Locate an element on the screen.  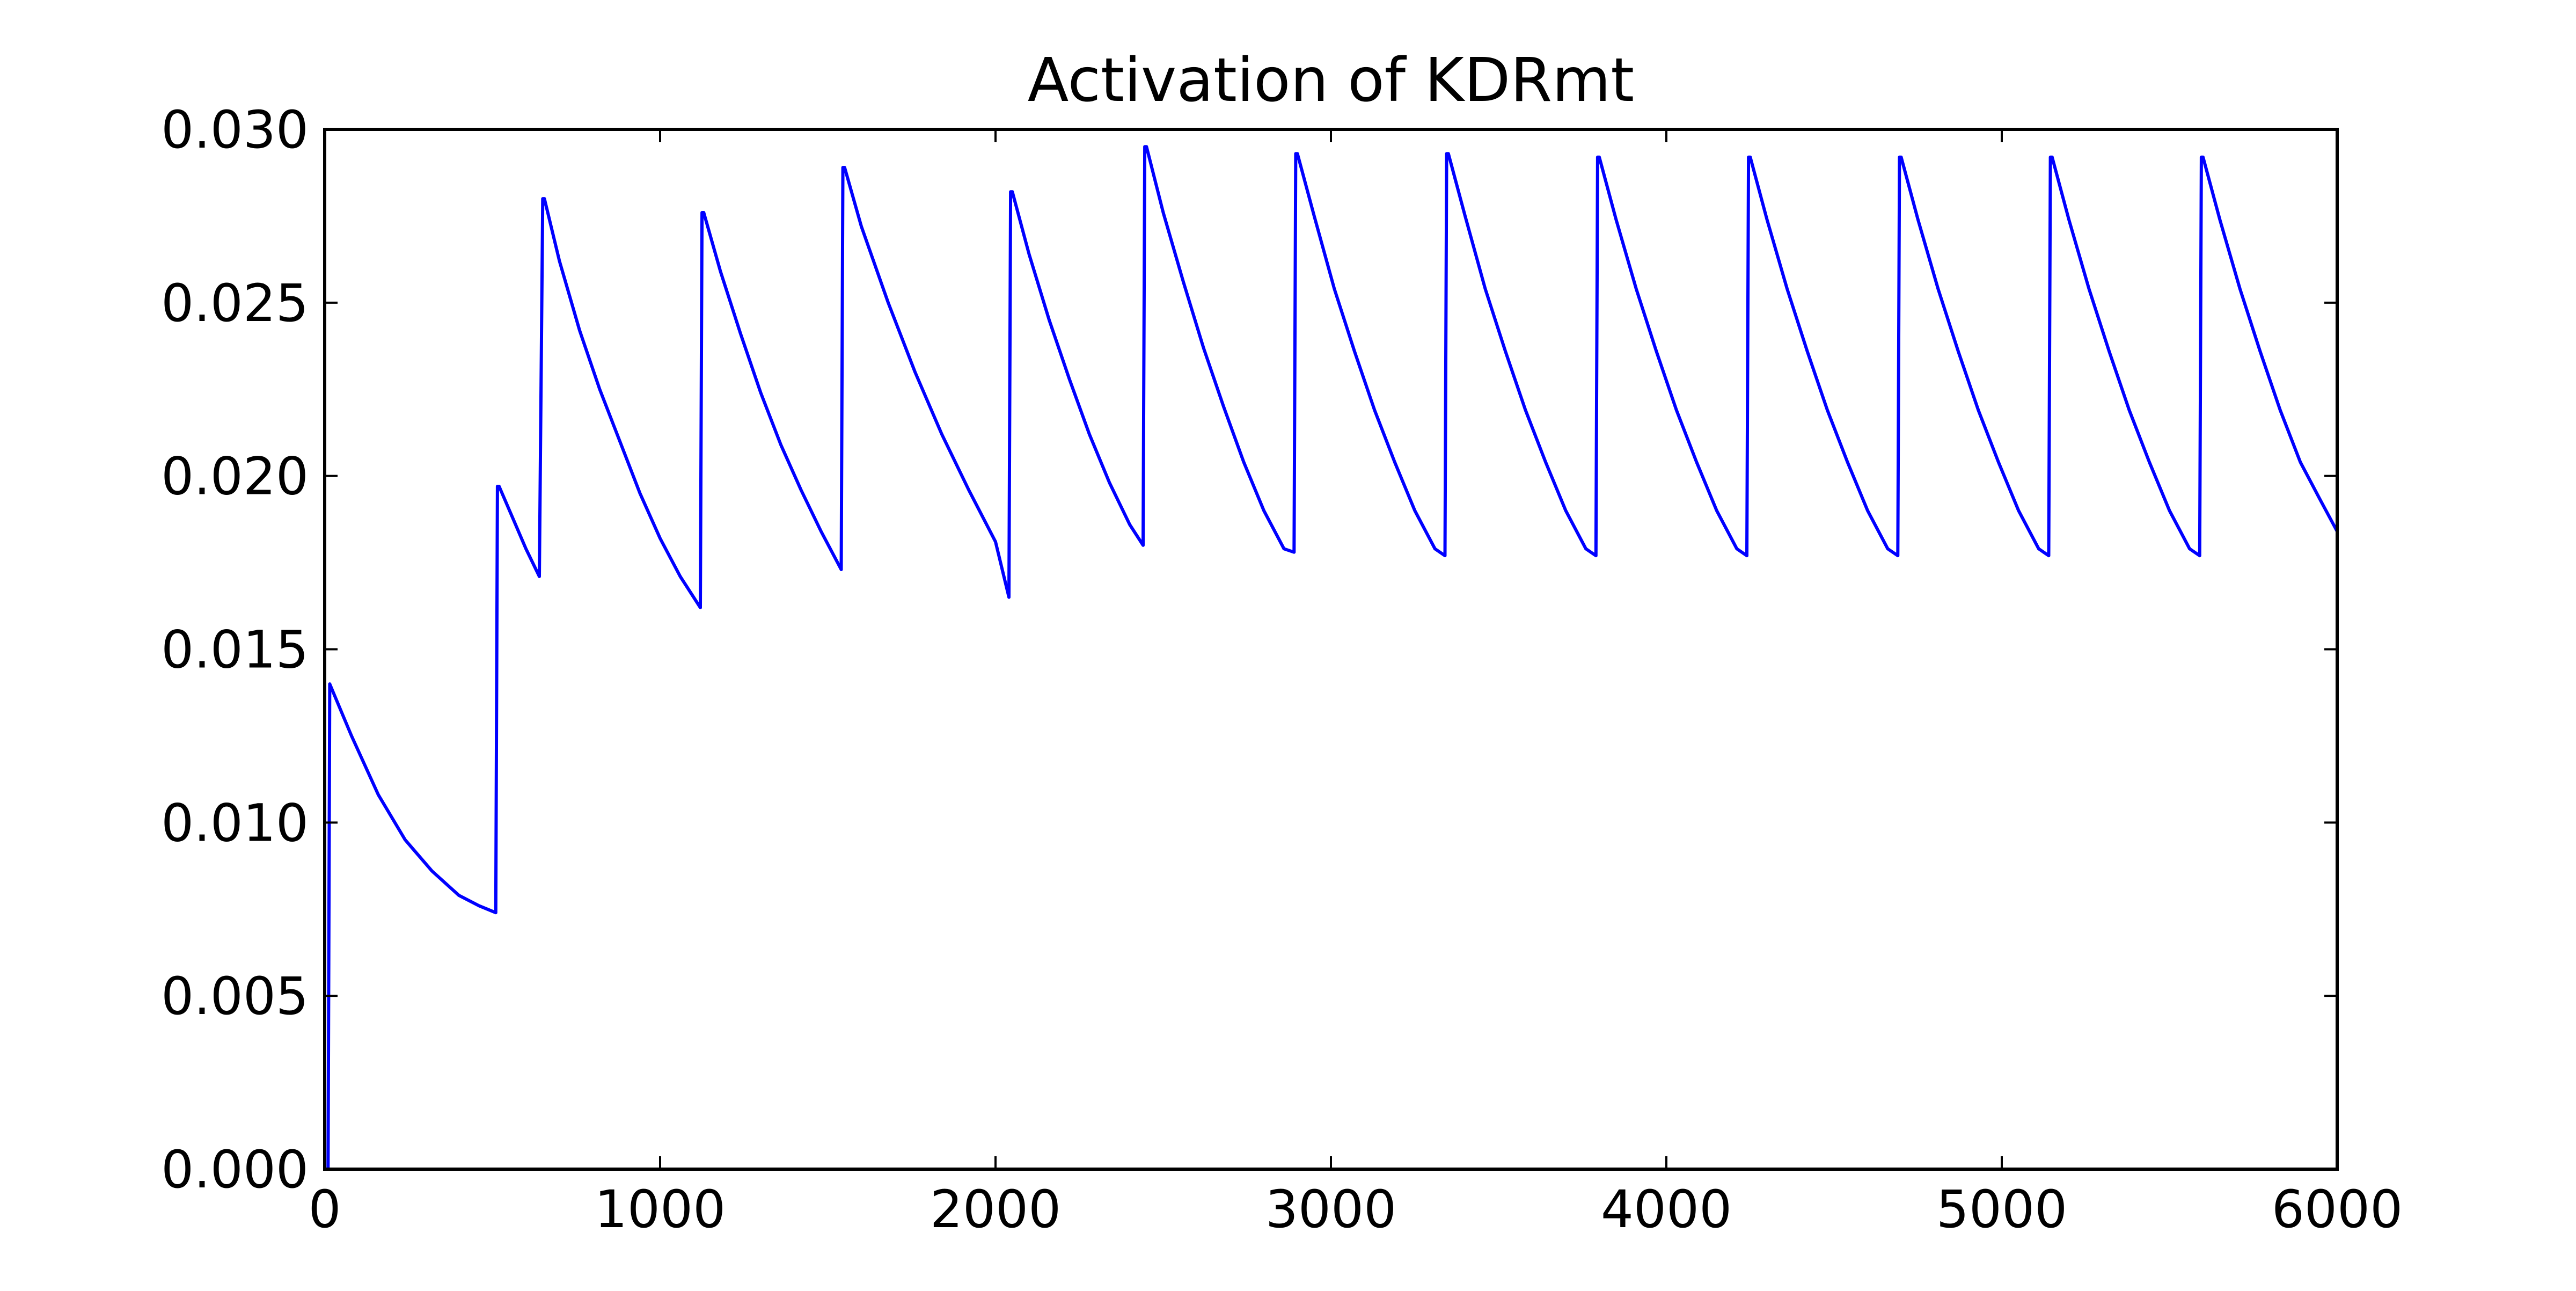
x-tick-label: 1000 is located at coordinates (660, 1209).